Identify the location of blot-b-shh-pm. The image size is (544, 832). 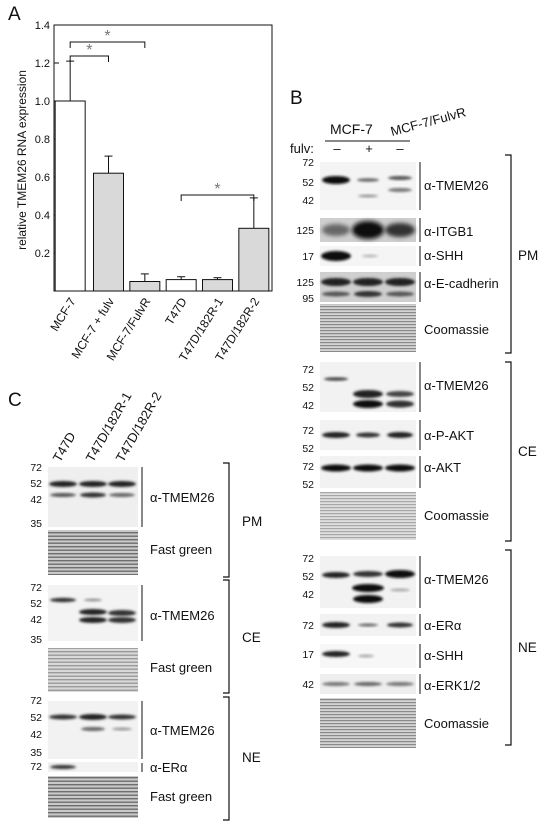
(368, 256).